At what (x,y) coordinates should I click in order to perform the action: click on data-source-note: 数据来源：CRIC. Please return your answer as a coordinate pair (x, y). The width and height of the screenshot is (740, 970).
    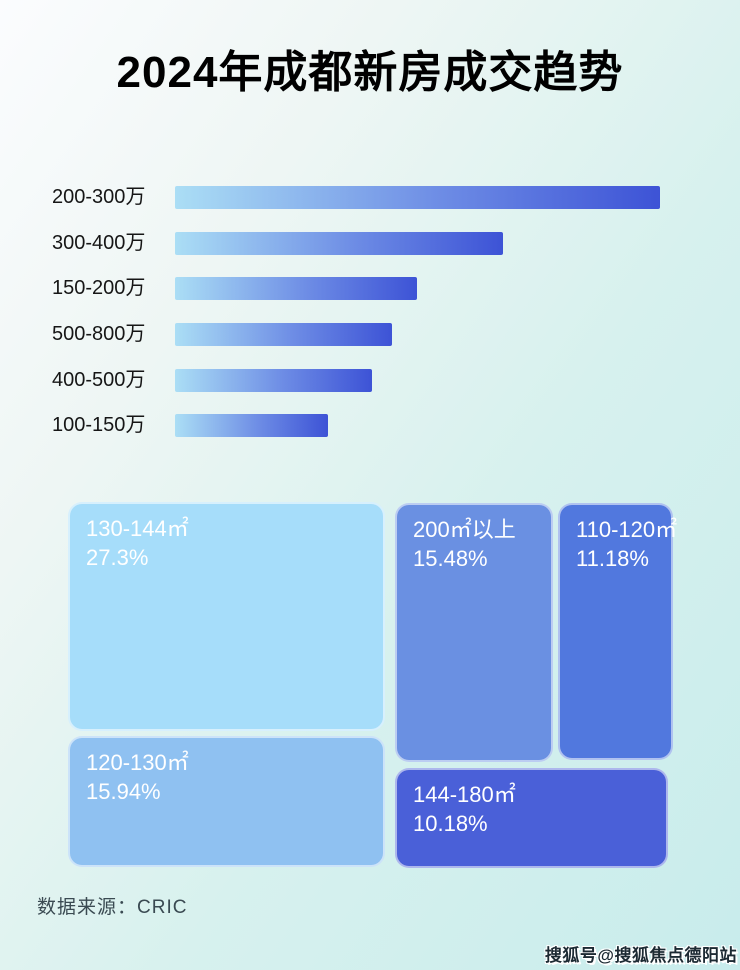
    Looking at the image, I should click on (112, 907).